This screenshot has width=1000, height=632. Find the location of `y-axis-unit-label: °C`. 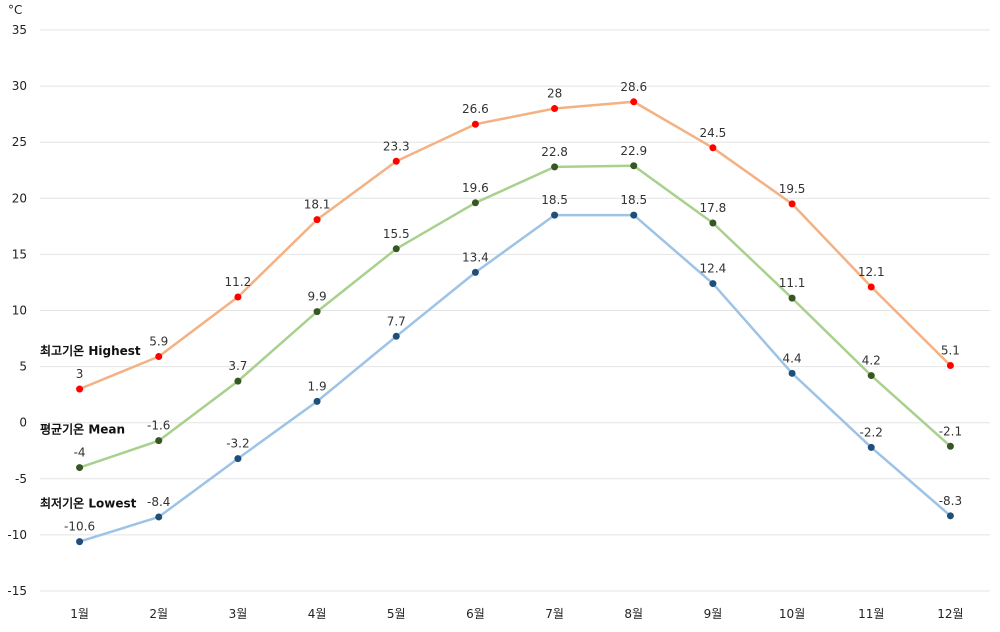

y-axis-unit-label: °C is located at coordinates (15, 10).